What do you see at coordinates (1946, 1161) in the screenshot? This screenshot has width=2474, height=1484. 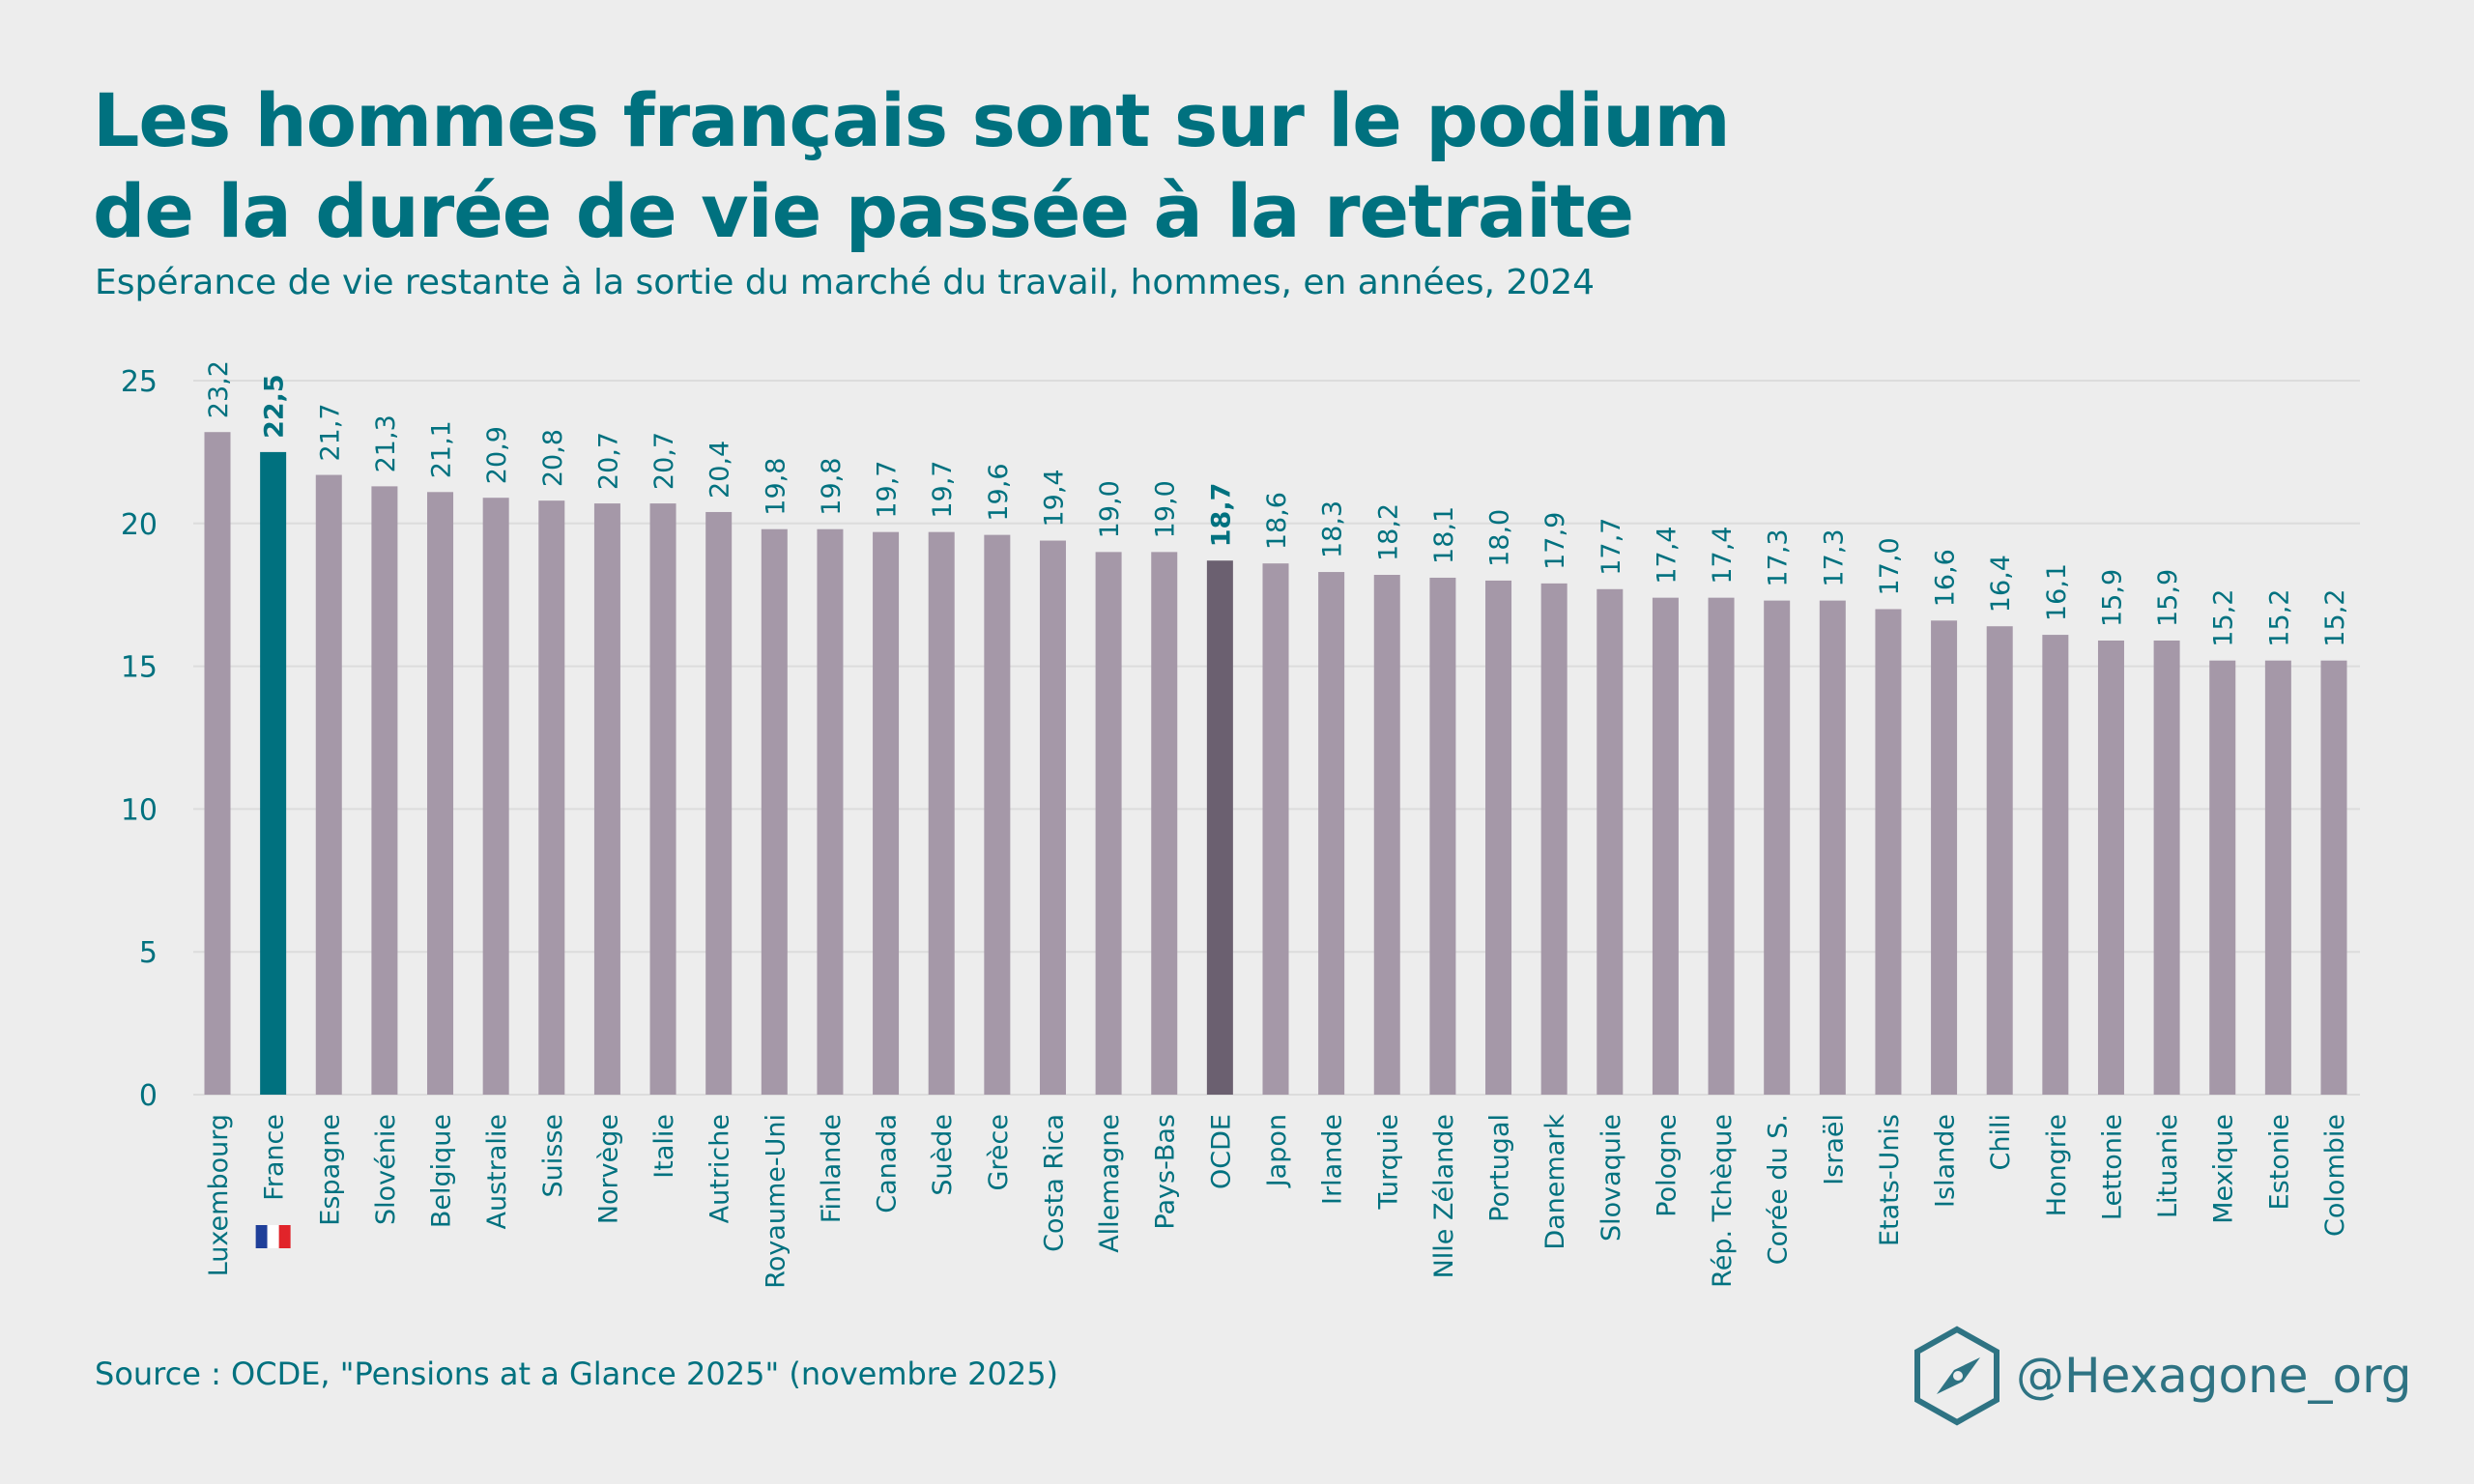 I see `category-label: Islande` at bounding box center [1946, 1161].